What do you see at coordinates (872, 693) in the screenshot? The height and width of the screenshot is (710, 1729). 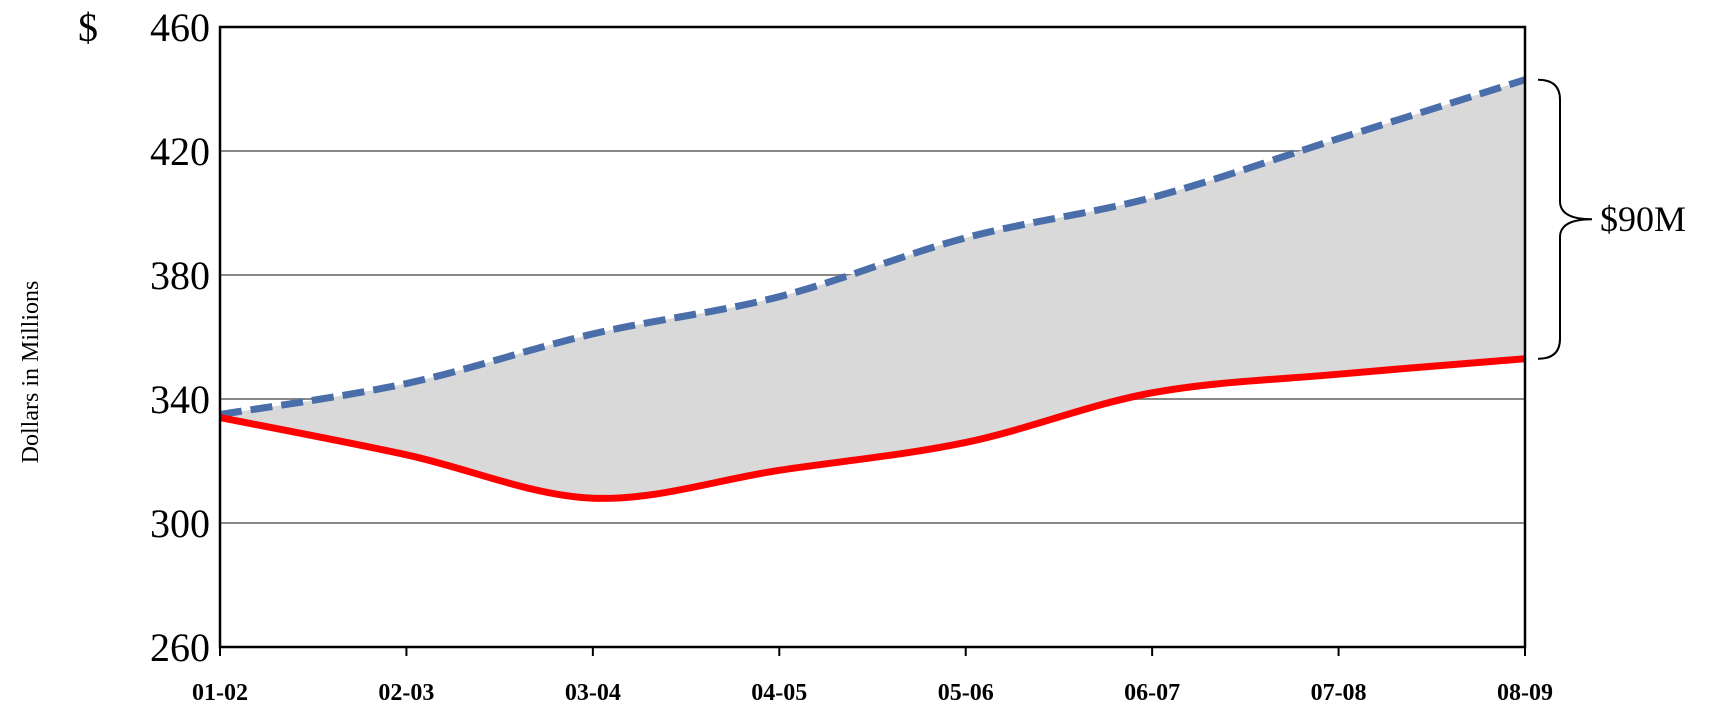 I see `x-axis-labels: 01-02 02-03 03-04 04-05 05-06 06-07 07-08 08-09` at bounding box center [872, 693].